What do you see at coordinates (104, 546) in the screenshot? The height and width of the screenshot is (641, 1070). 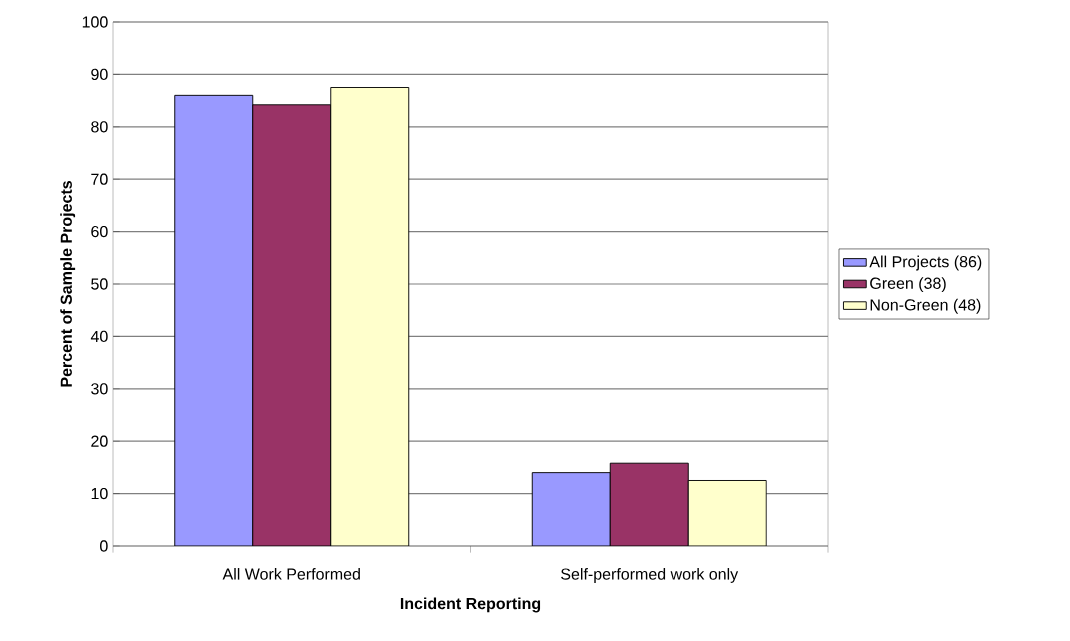 I see `y-tick-label: 0` at bounding box center [104, 546].